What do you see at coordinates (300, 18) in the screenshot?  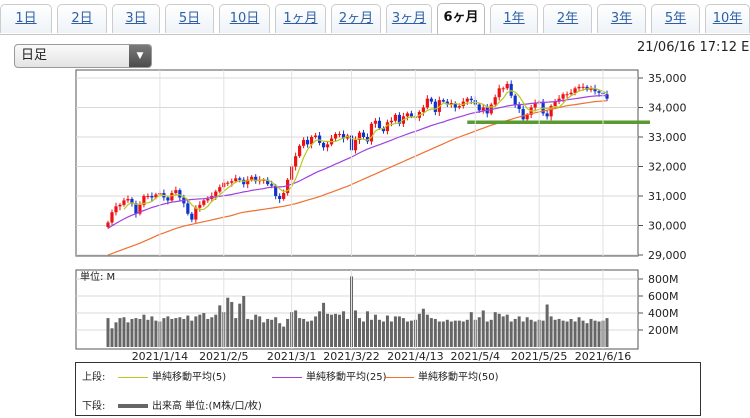 I see `tab-5: 1ヶ月` at bounding box center [300, 18].